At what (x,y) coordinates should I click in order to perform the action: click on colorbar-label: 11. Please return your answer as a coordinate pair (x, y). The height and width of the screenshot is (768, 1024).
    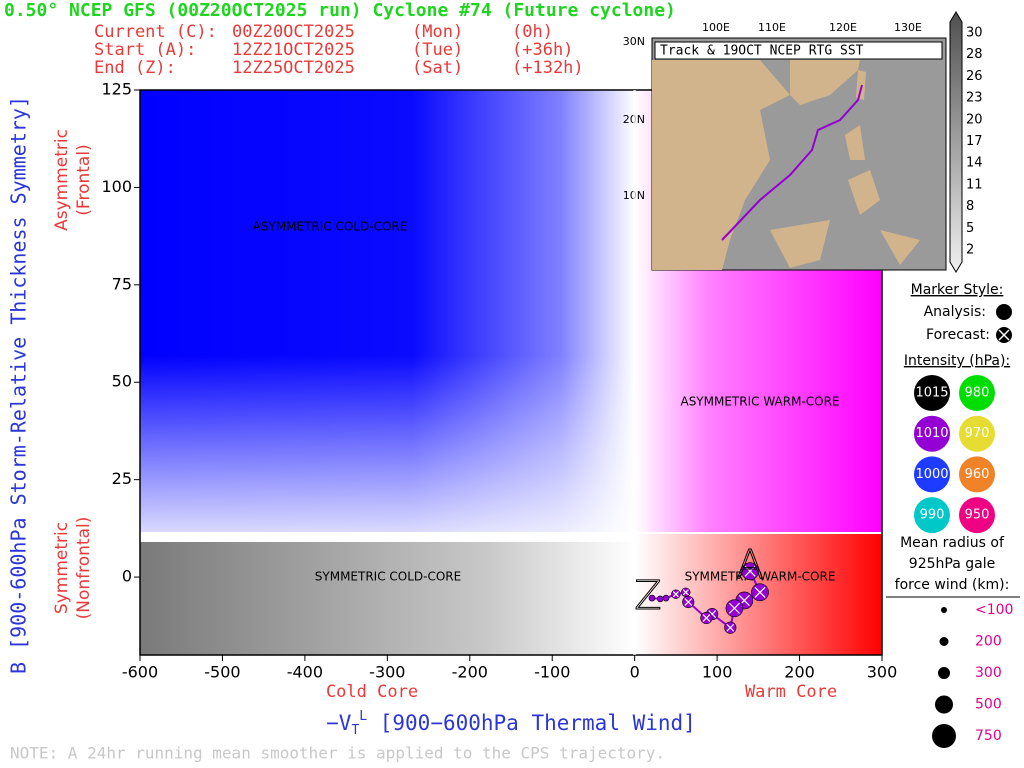
    Looking at the image, I should click on (974, 184).